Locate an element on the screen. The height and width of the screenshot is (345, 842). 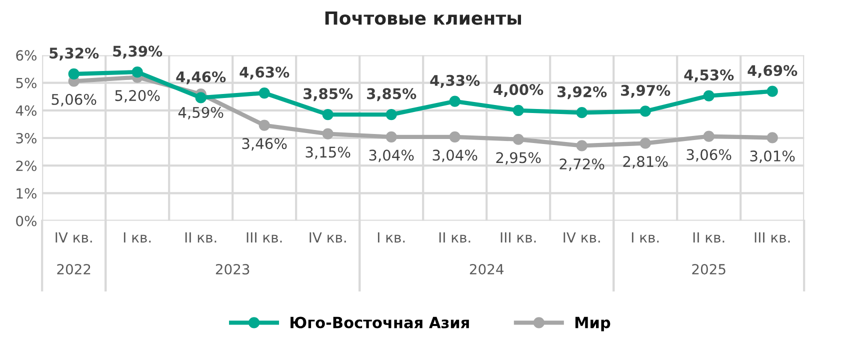
y-tick-label: 1% is located at coordinates (26, 193).